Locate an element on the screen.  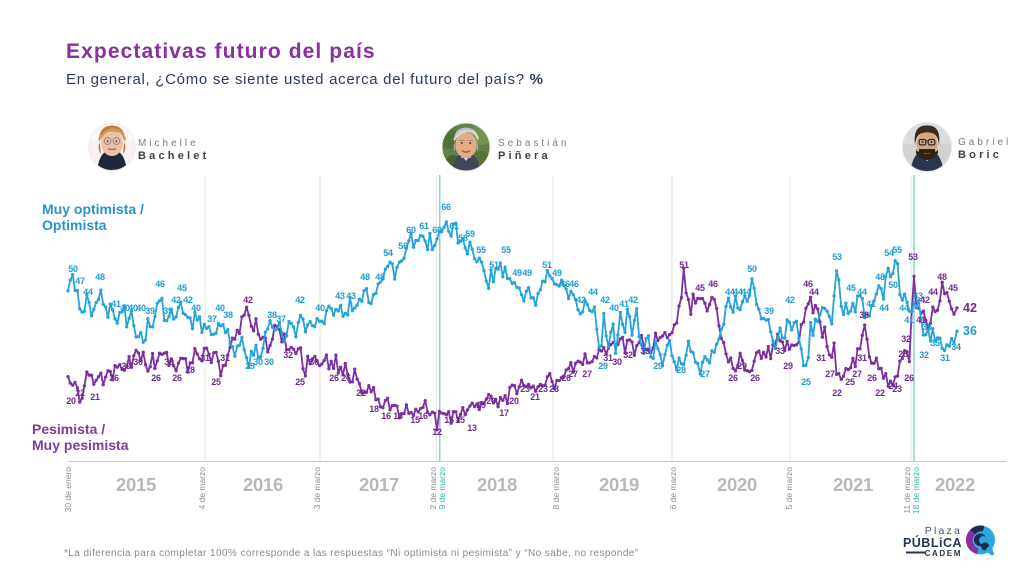
svg-text: 2016 is located at coordinates (263, 484).